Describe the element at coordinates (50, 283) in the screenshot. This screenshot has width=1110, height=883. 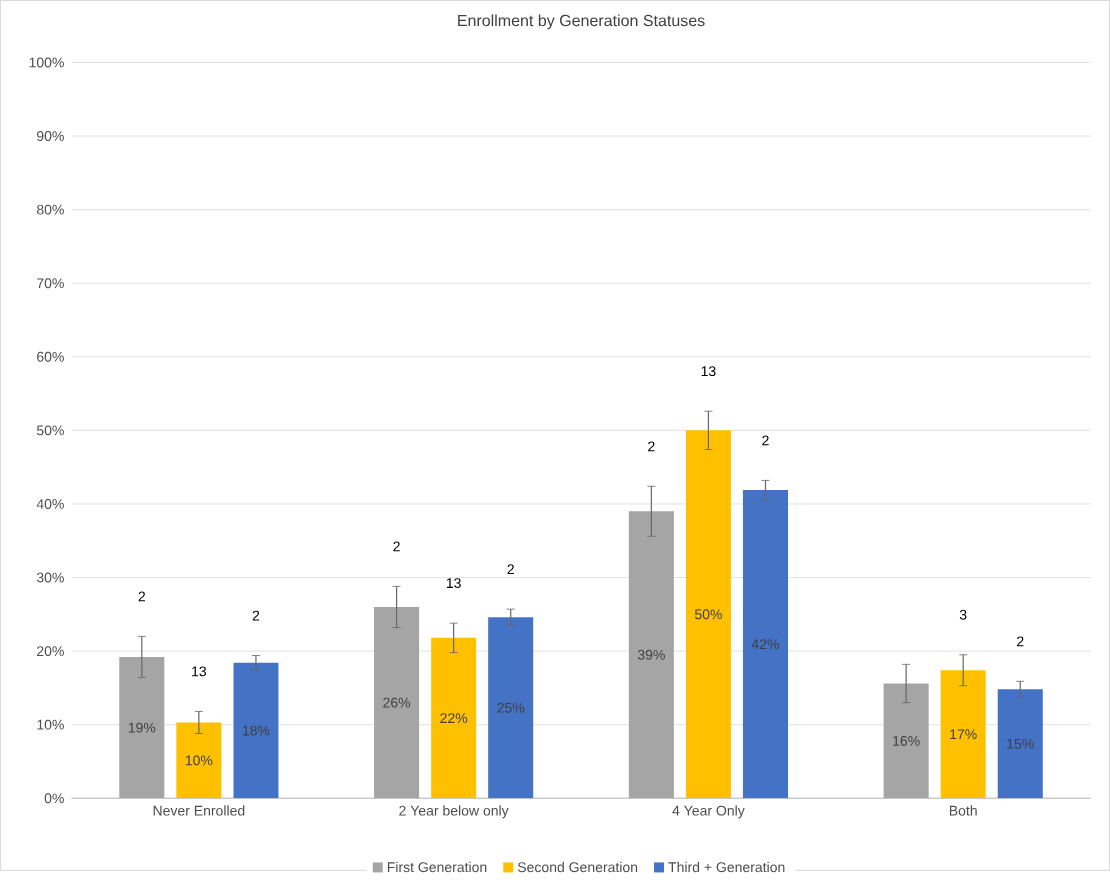
I see `y-tick-label: 70%` at that location.